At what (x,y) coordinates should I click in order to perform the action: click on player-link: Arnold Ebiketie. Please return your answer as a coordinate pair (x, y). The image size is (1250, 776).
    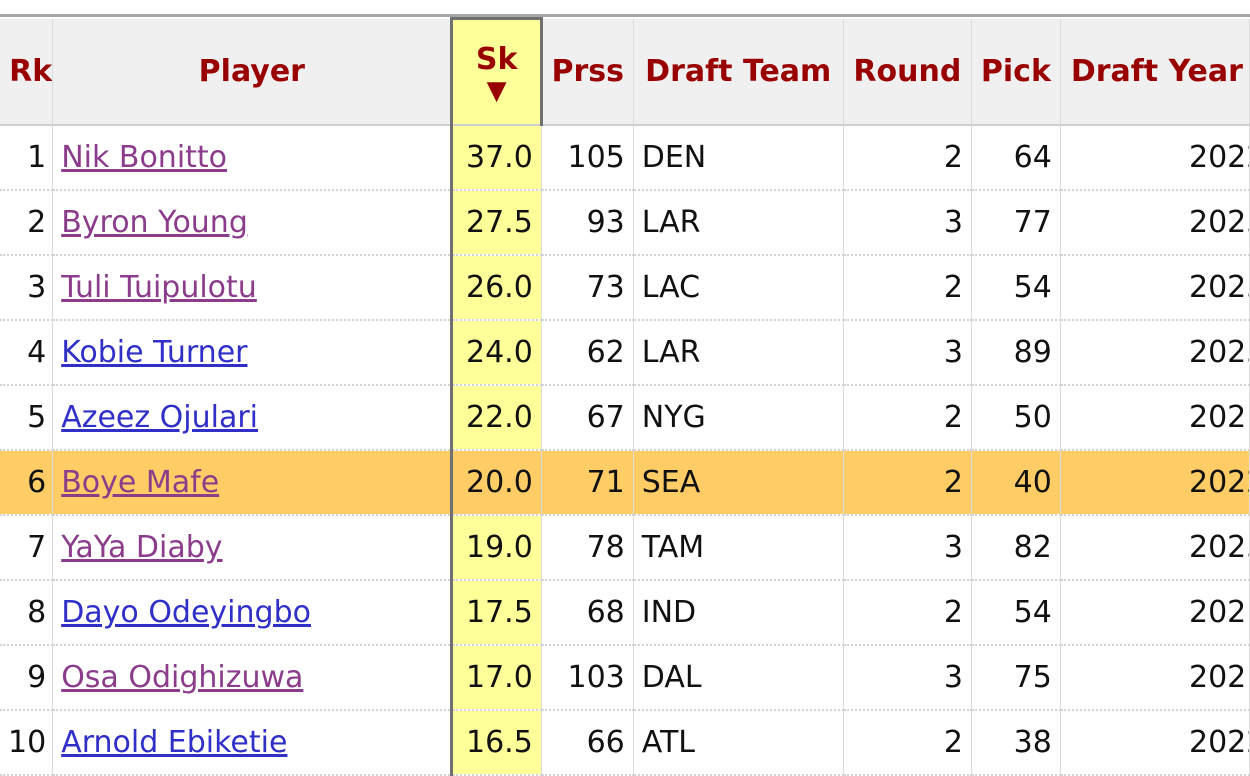
    Looking at the image, I should click on (174, 742).